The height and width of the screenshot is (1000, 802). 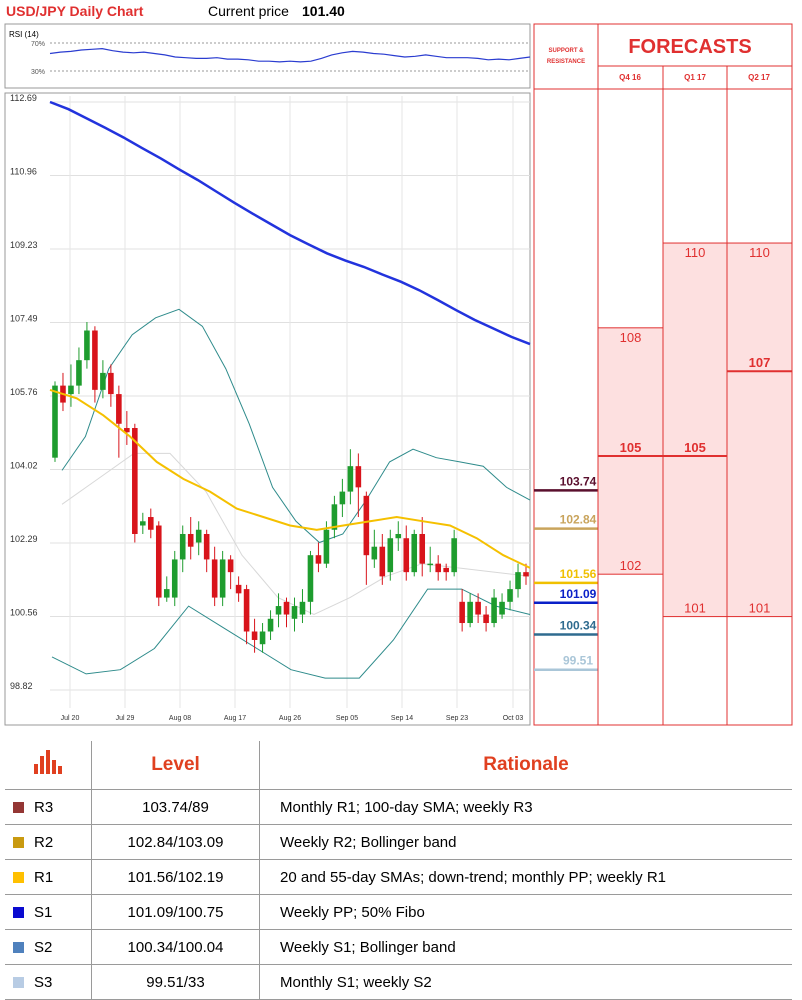 What do you see at coordinates (70, 718) in the screenshot?
I see `x-tick-label: Jul 20` at bounding box center [70, 718].